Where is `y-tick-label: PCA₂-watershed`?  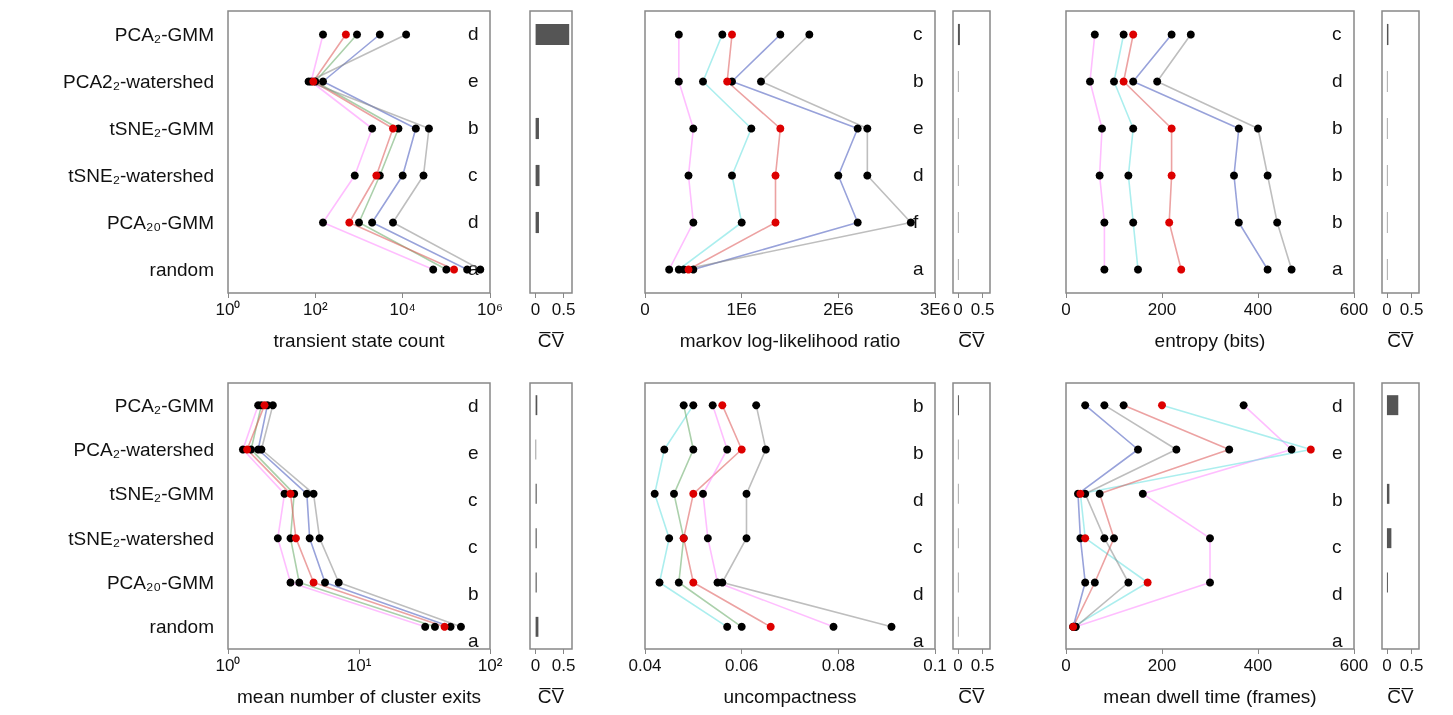
y-tick-label: PCA₂-watershed is located at coordinates (143, 449).